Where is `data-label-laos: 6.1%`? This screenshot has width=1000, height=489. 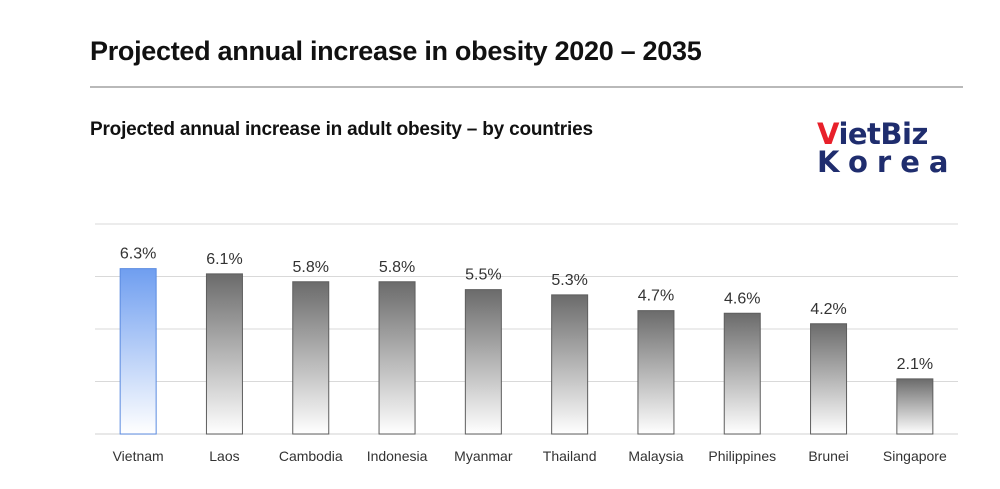
data-label-laos: 6.1% is located at coordinates (224, 259).